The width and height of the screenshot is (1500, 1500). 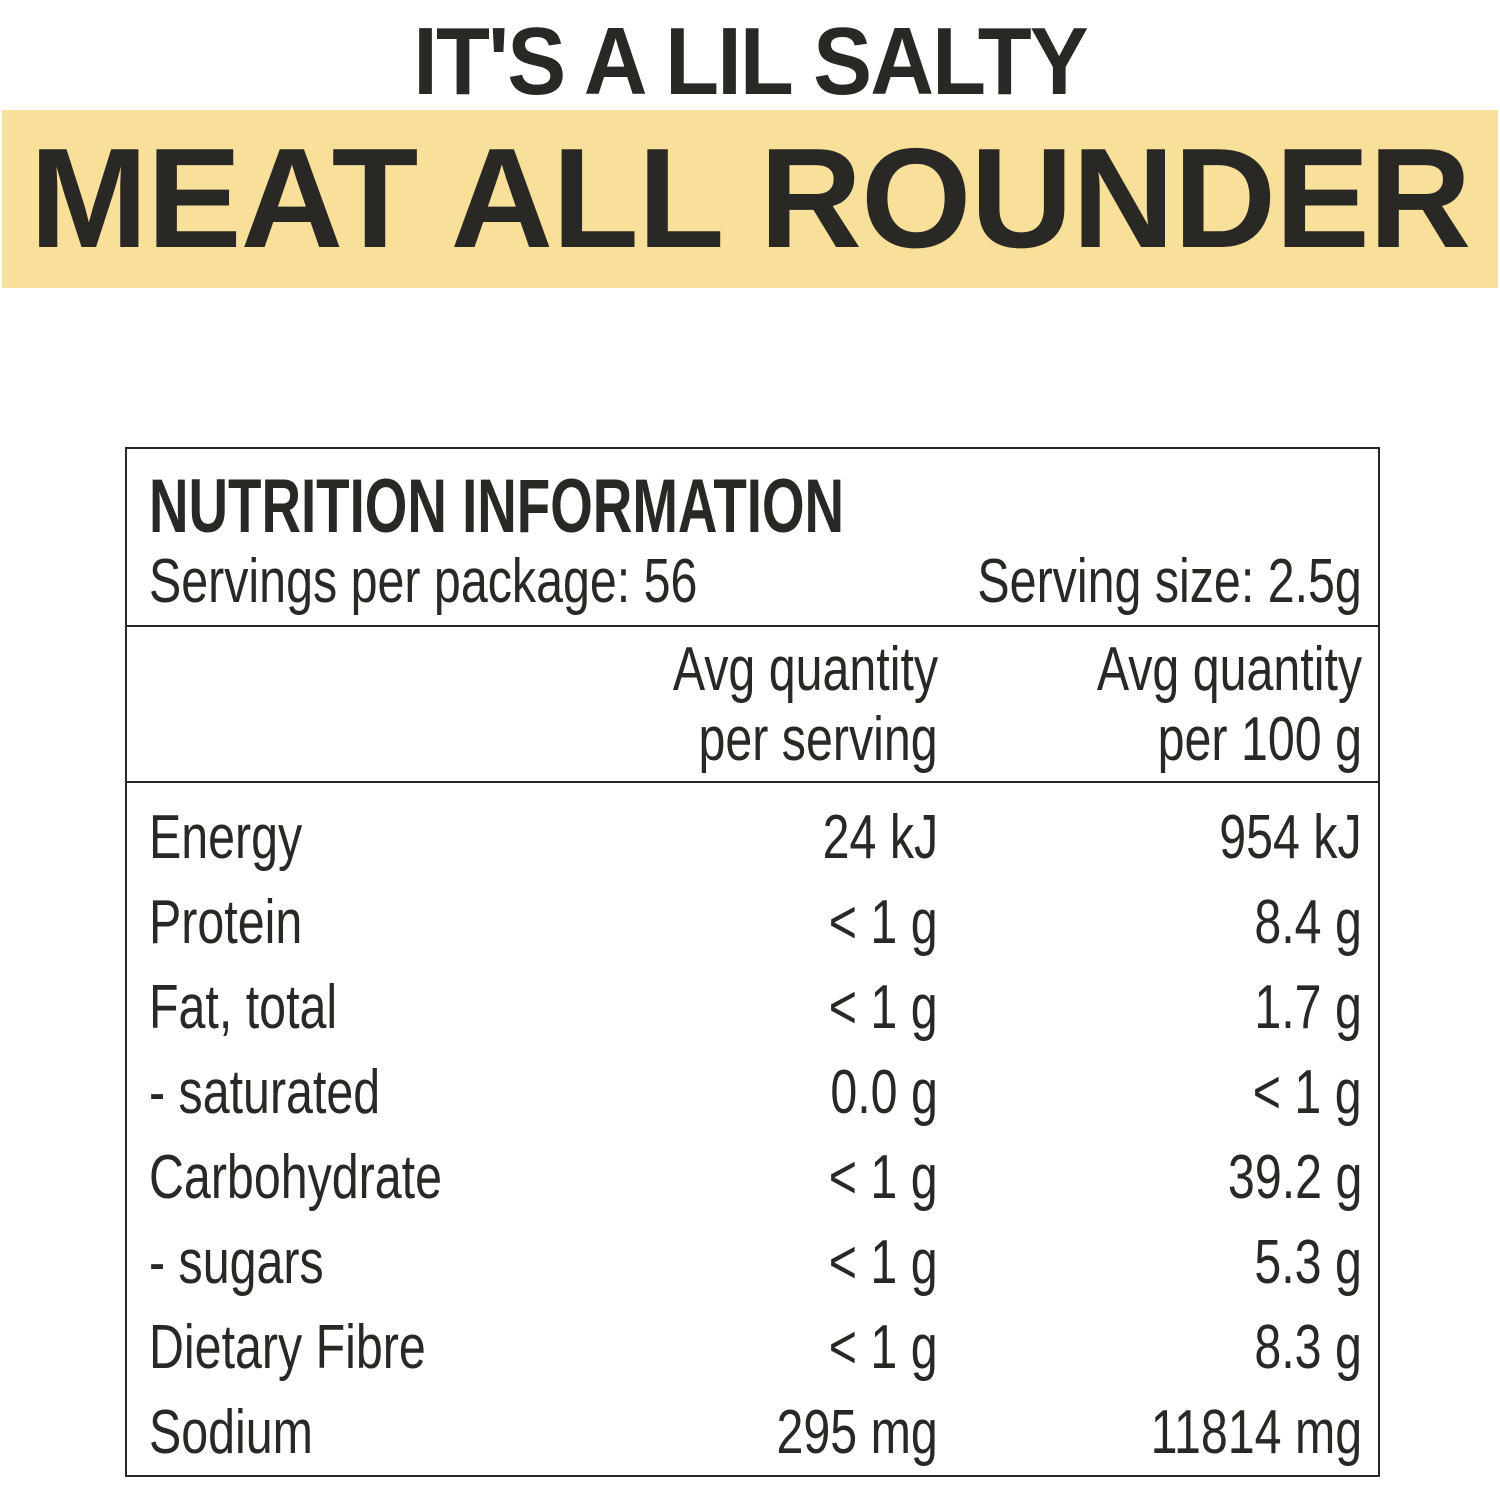 What do you see at coordinates (1290, 837) in the screenshot?
I see `value-per-100g: 954 kJ` at bounding box center [1290, 837].